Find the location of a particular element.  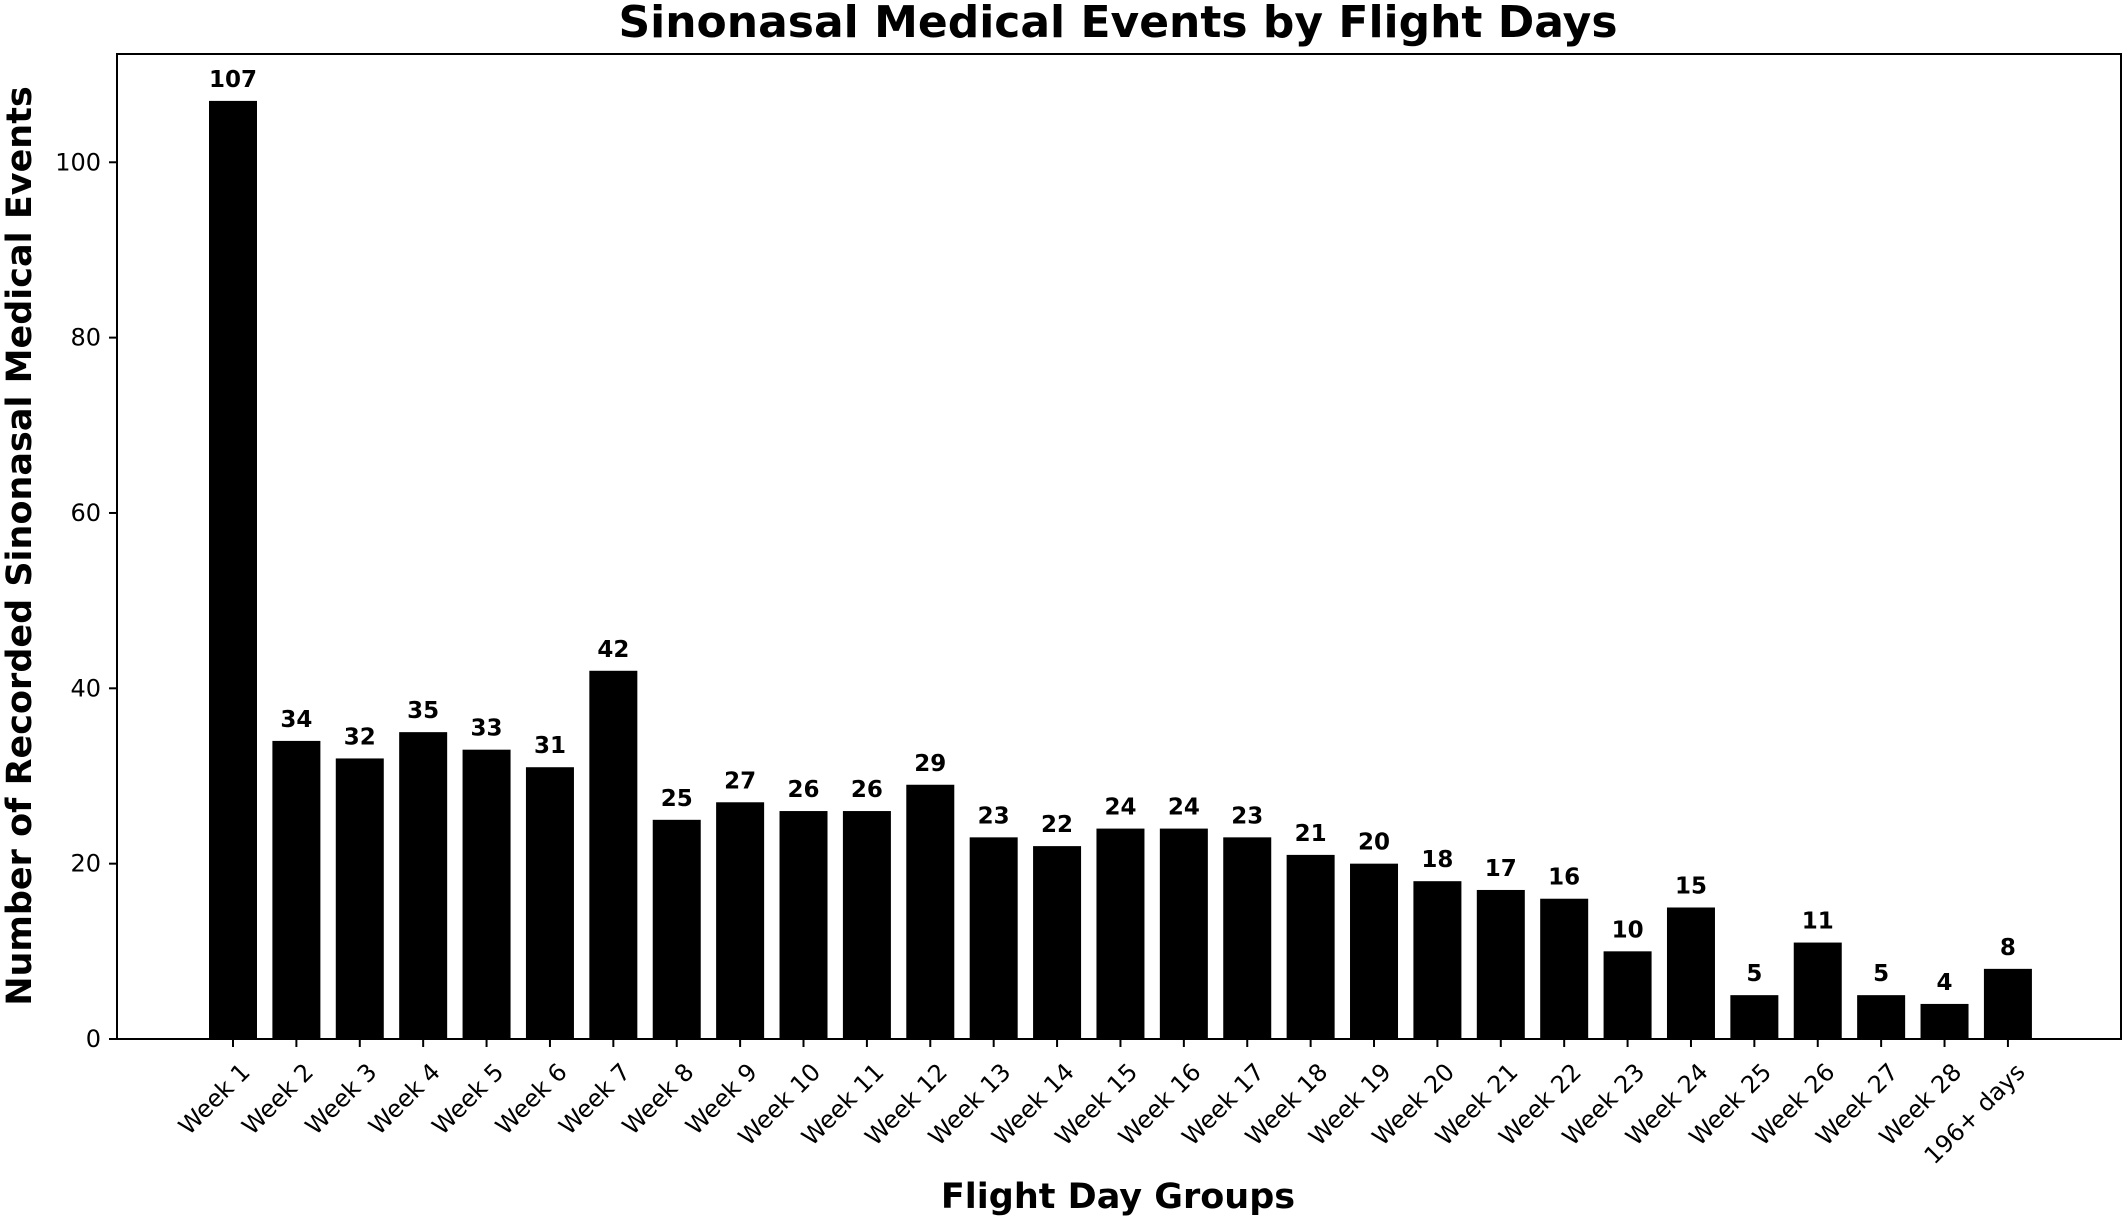

value-label-week-23: 10 is located at coordinates (1628, 930).